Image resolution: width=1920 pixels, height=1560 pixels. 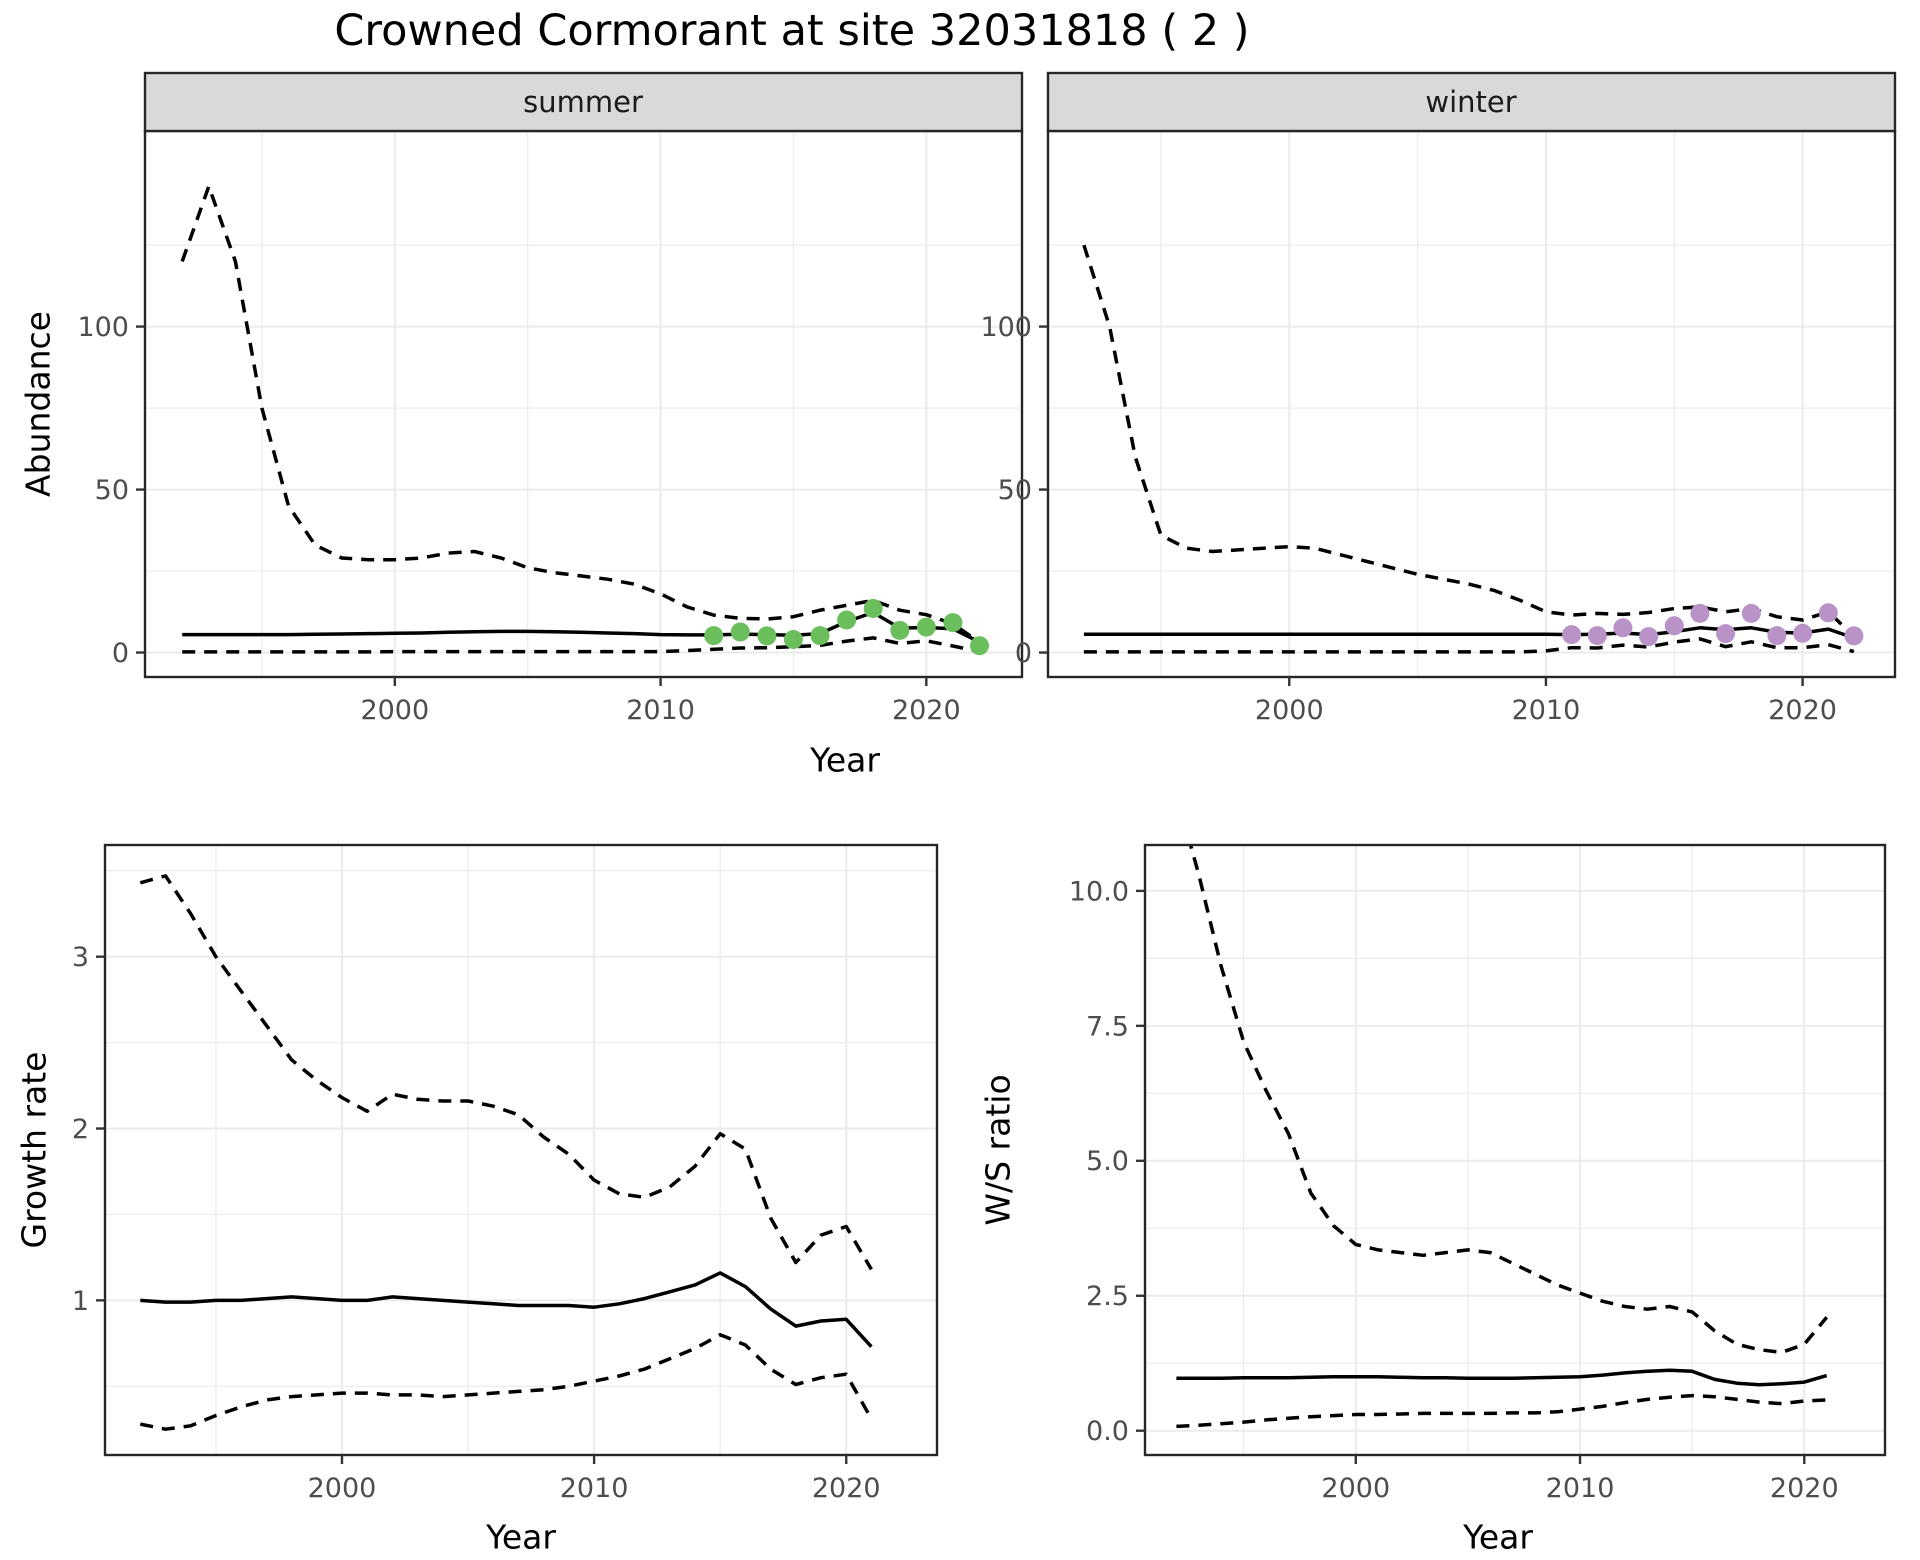 I want to click on y-axis-tick-label: 3, so click(x=80, y=957).